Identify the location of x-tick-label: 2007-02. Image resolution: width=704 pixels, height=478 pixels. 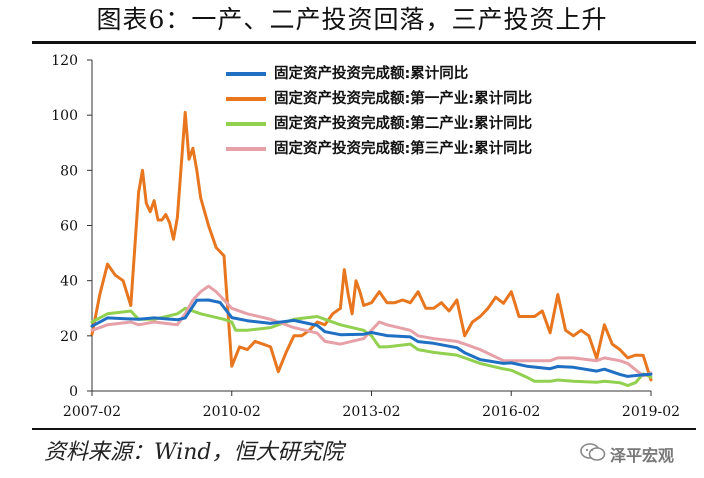
(92, 412).